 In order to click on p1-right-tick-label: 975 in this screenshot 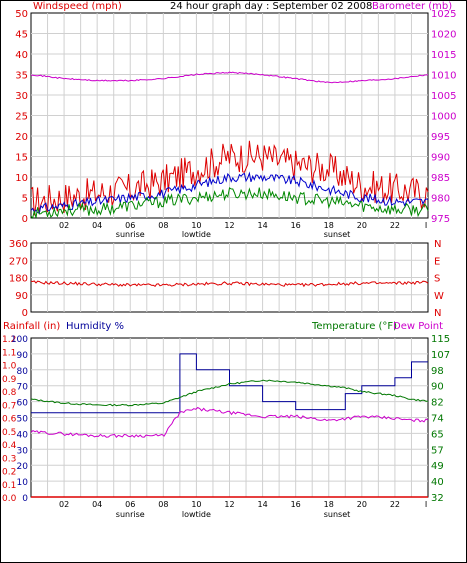, I will do `click(440, 219)`.